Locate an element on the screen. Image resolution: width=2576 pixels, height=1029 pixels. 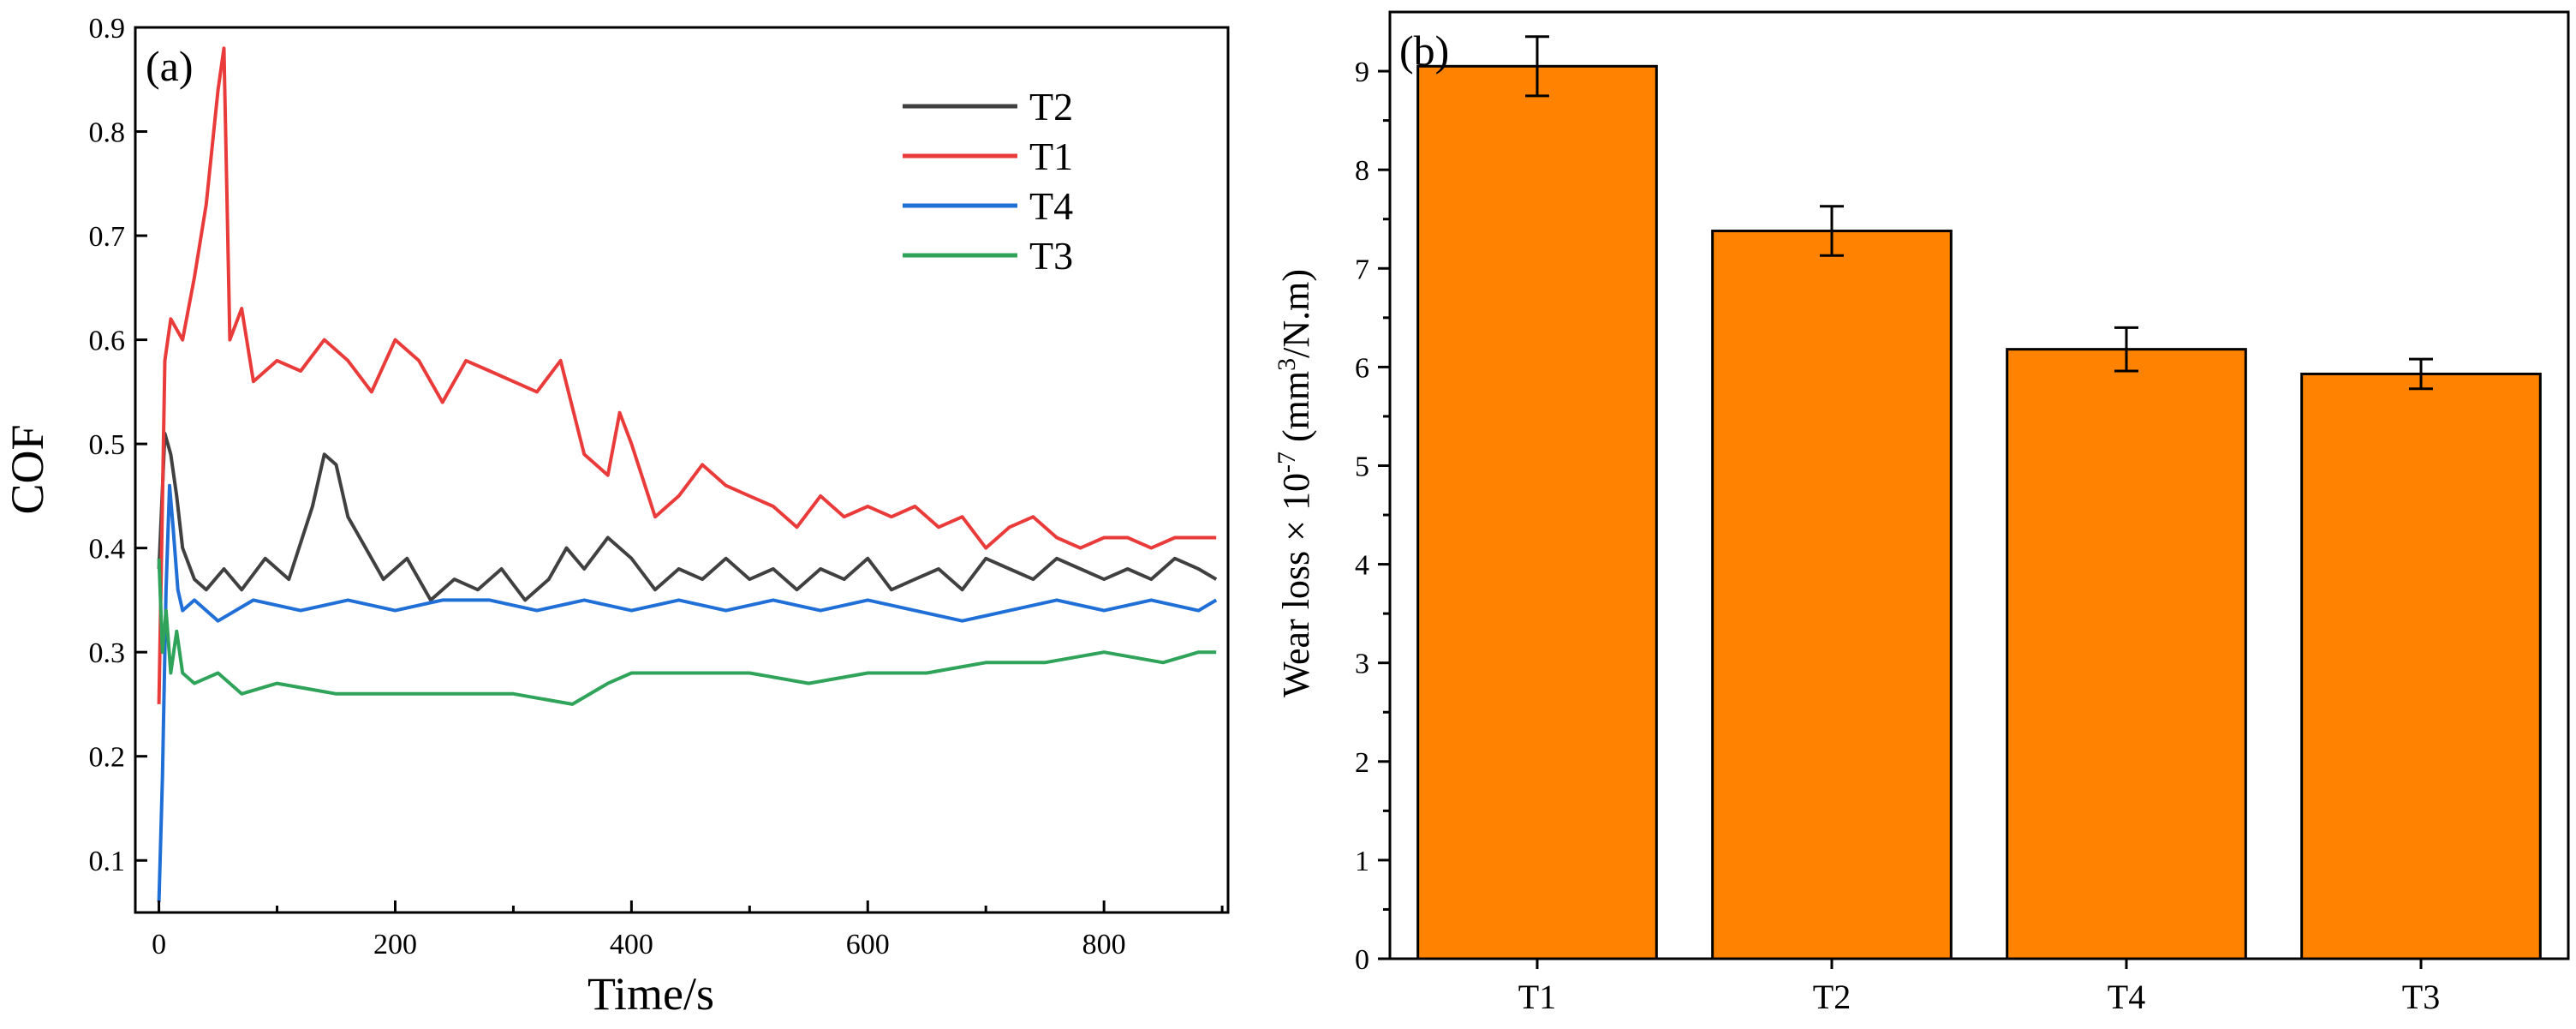
legend-label-t1: T1 is located at coordinates (1051, 157).